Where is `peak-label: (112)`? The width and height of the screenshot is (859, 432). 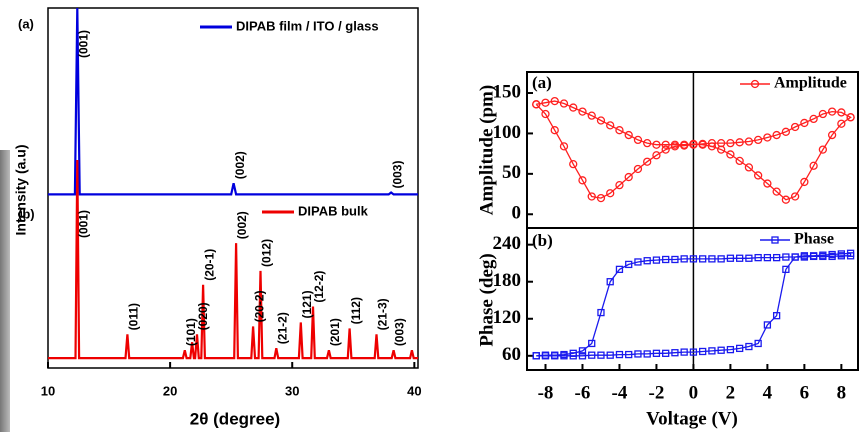 peak-label: (112) is located at coordinates (356, 310).